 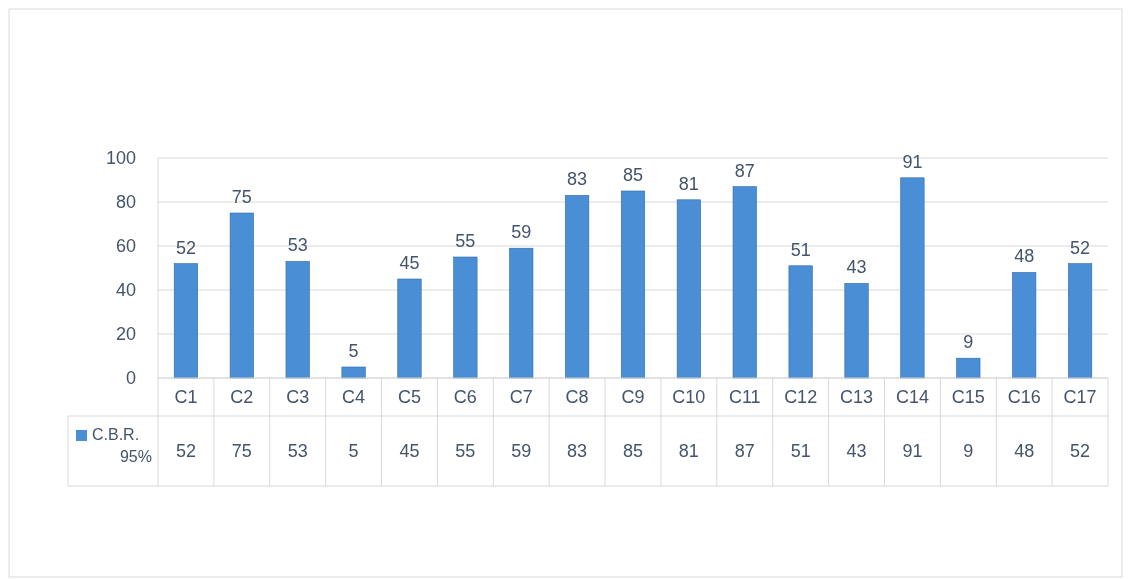 What do you see at coordinates (125, 290) in the screenshot?
I see `y-tick-label: 40` at bounding box center [125, 290].